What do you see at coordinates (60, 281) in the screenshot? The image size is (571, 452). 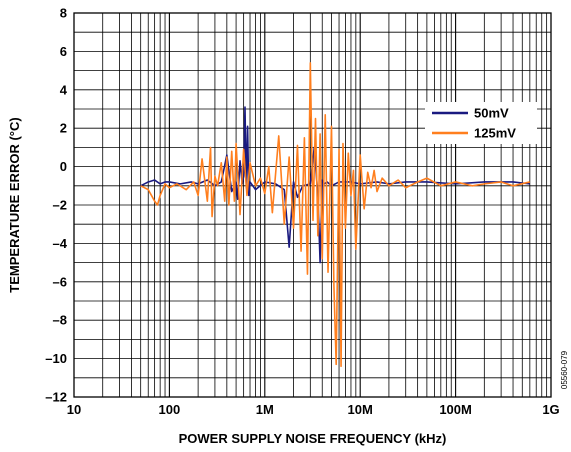 I see `y-tick-label: –6` at bounding box center [60, 281].